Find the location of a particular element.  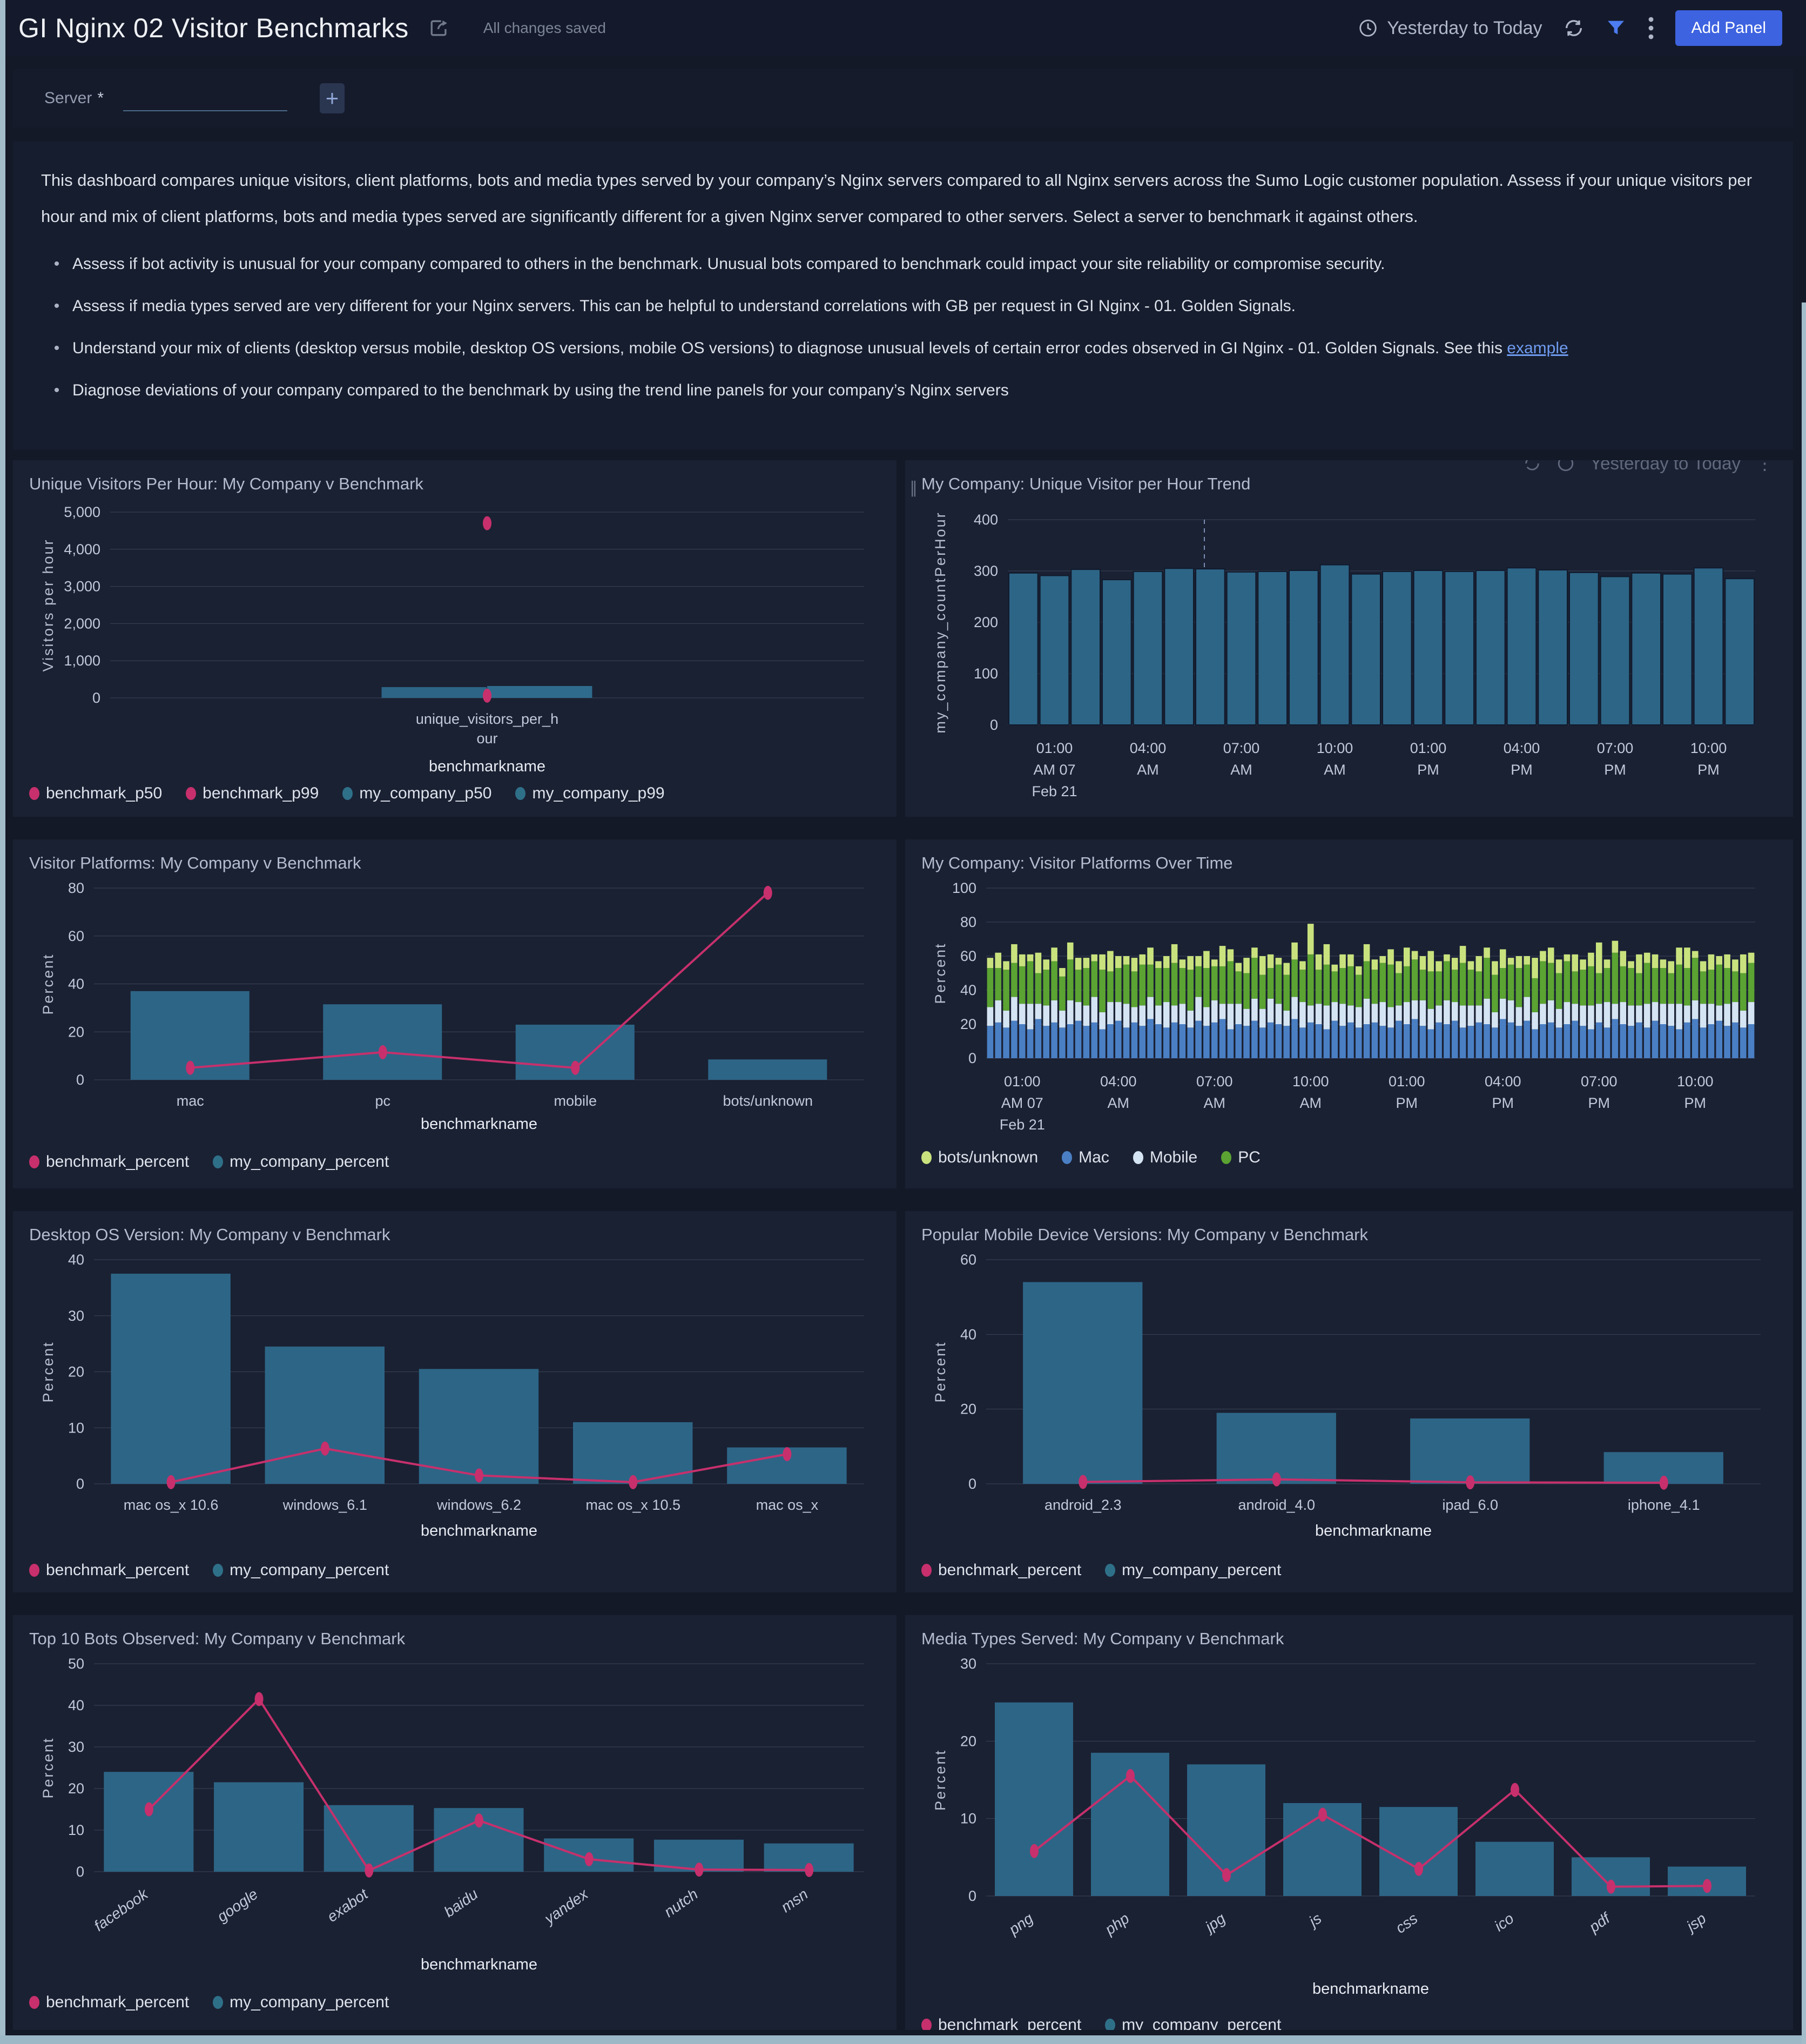

add-panel-button: Add Panel is located at coordinates (1728, 28).